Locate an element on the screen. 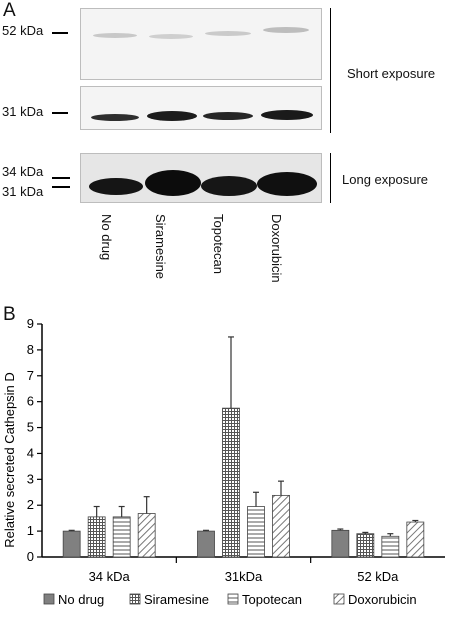  short-exposure-label: Short exposure is located at coordinates (391, 73).